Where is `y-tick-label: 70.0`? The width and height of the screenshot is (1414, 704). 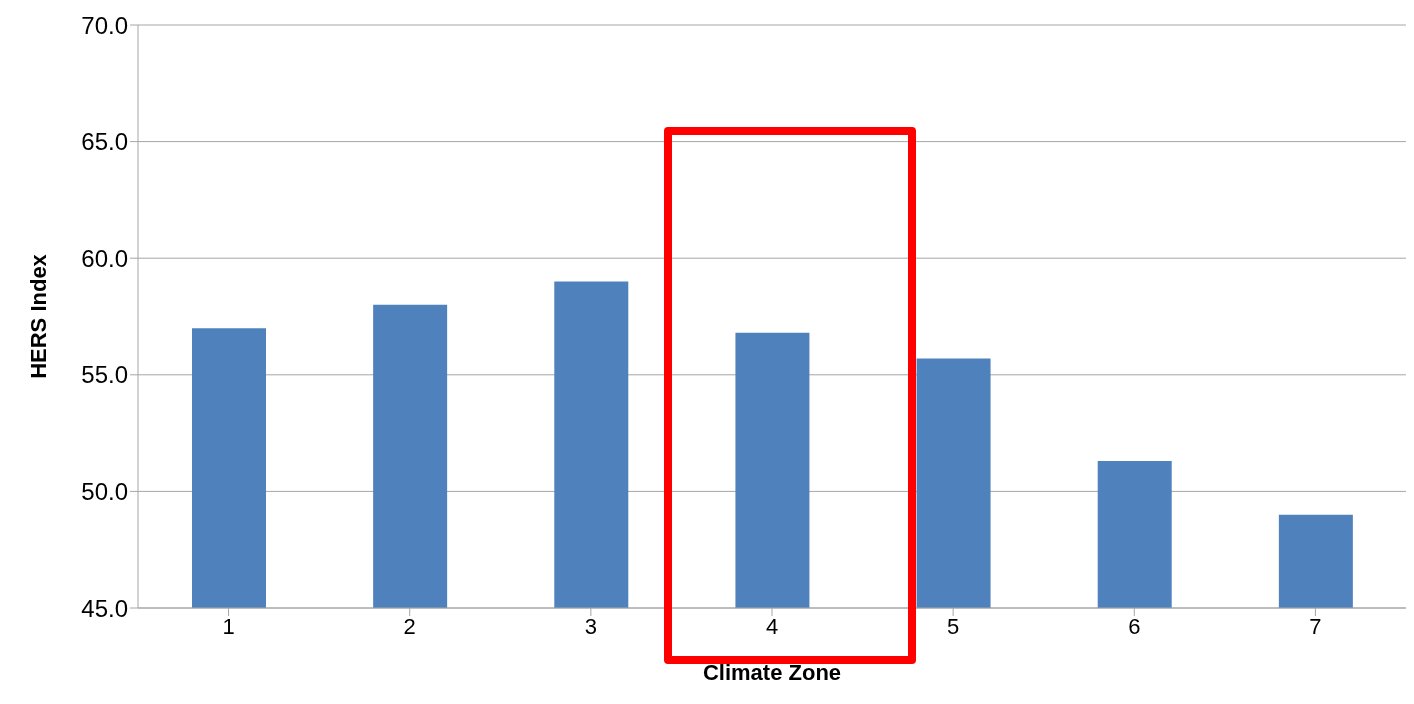 y-tick-label: 70.0 is located at coordinates (104, 25).